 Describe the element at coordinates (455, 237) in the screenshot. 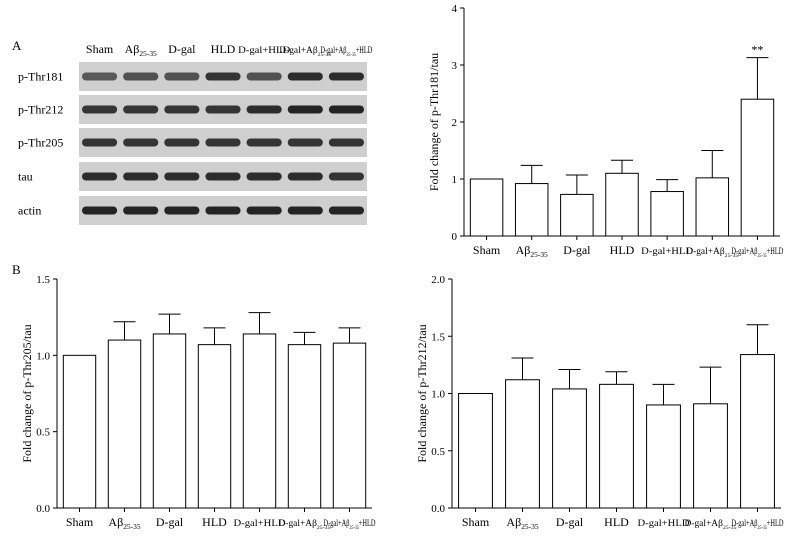

I see `y-tick-label: 0` at that location.